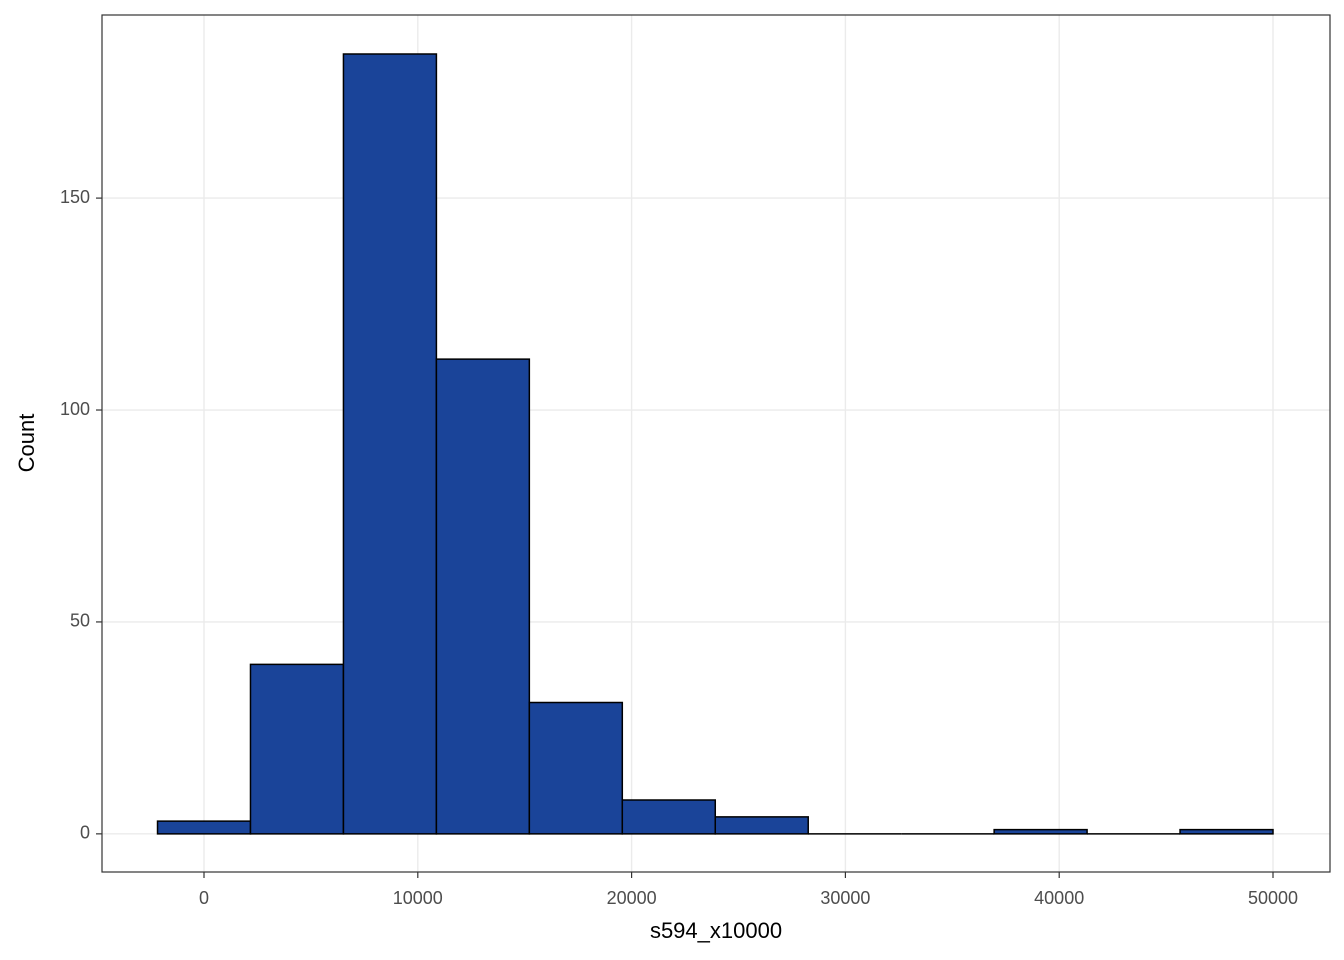 This screenshot has height=960, width=1344. Describe the element at coordinates (75, 409) in the screenshot. I see `y-tick-label: 100` at that location.